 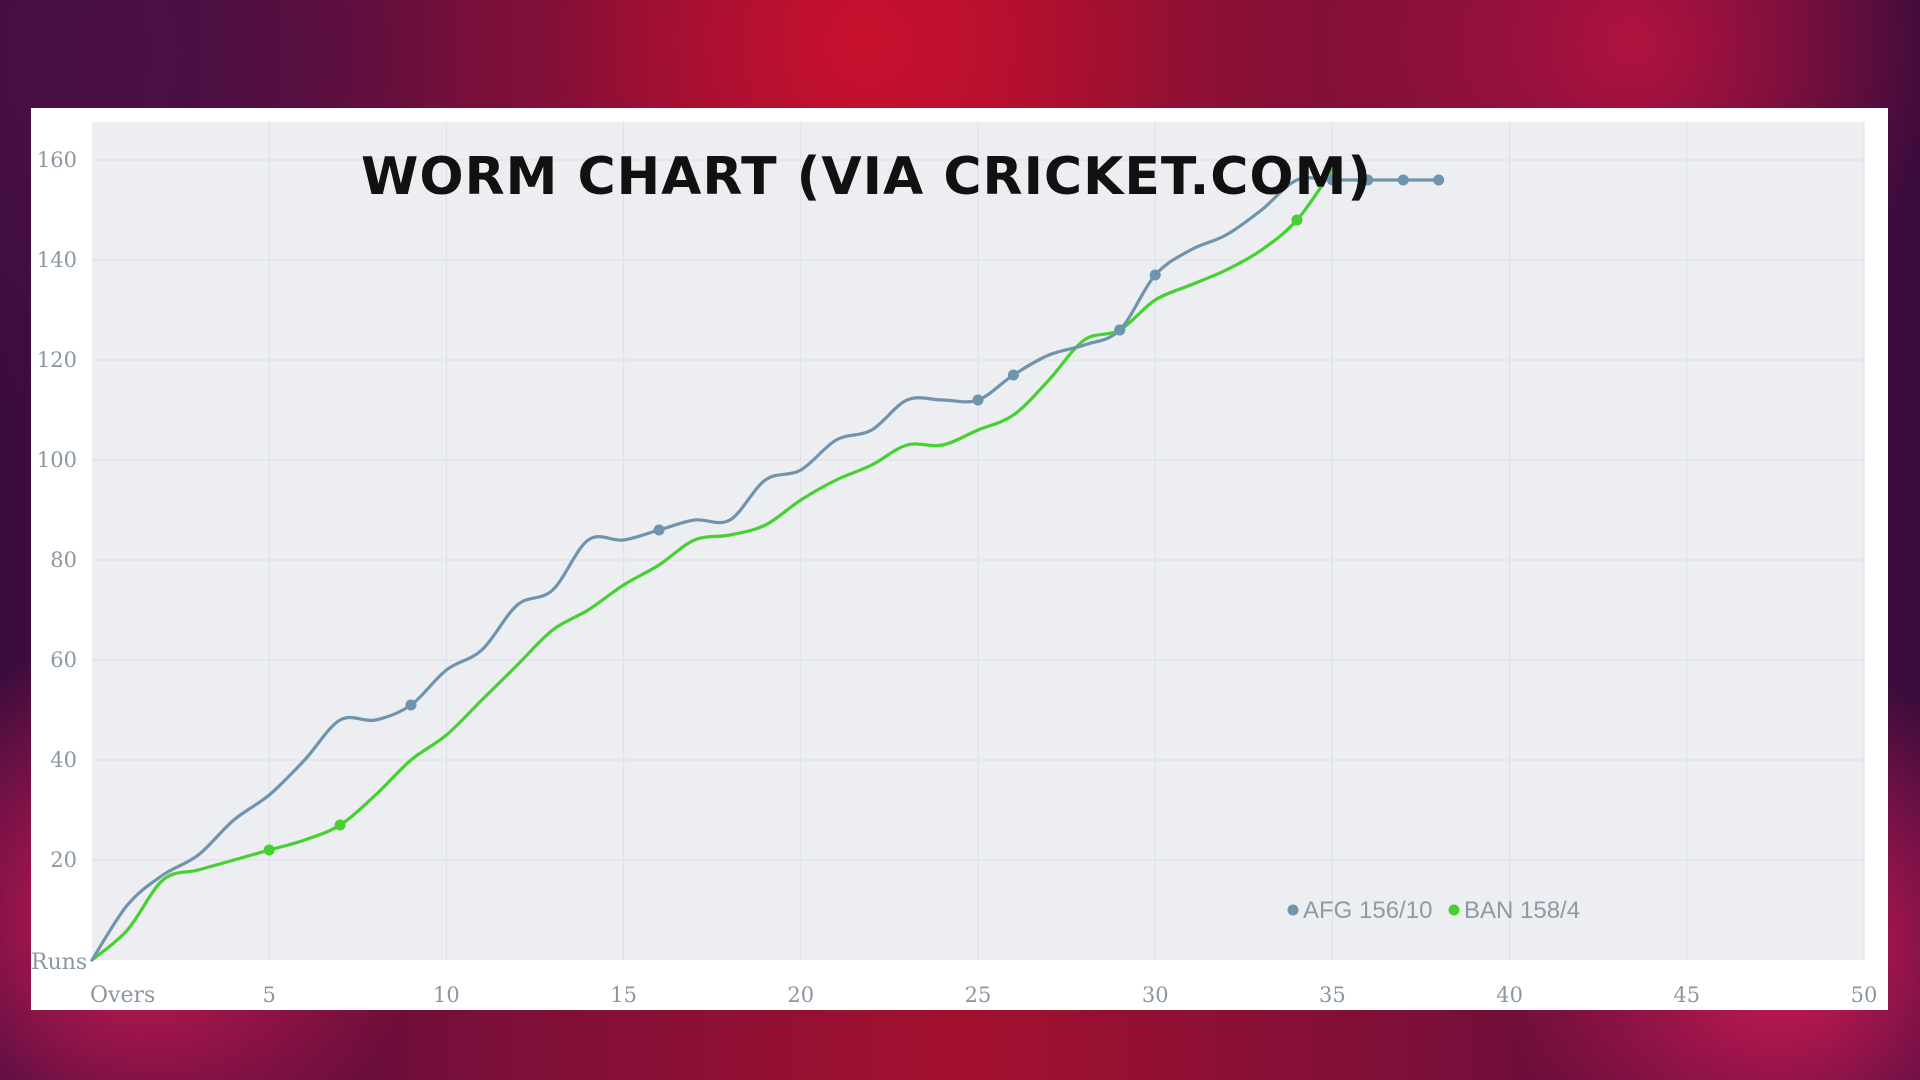 I want to click on legend: AFG 156/10 BAN 158/4, so click(x=1434, y=910).